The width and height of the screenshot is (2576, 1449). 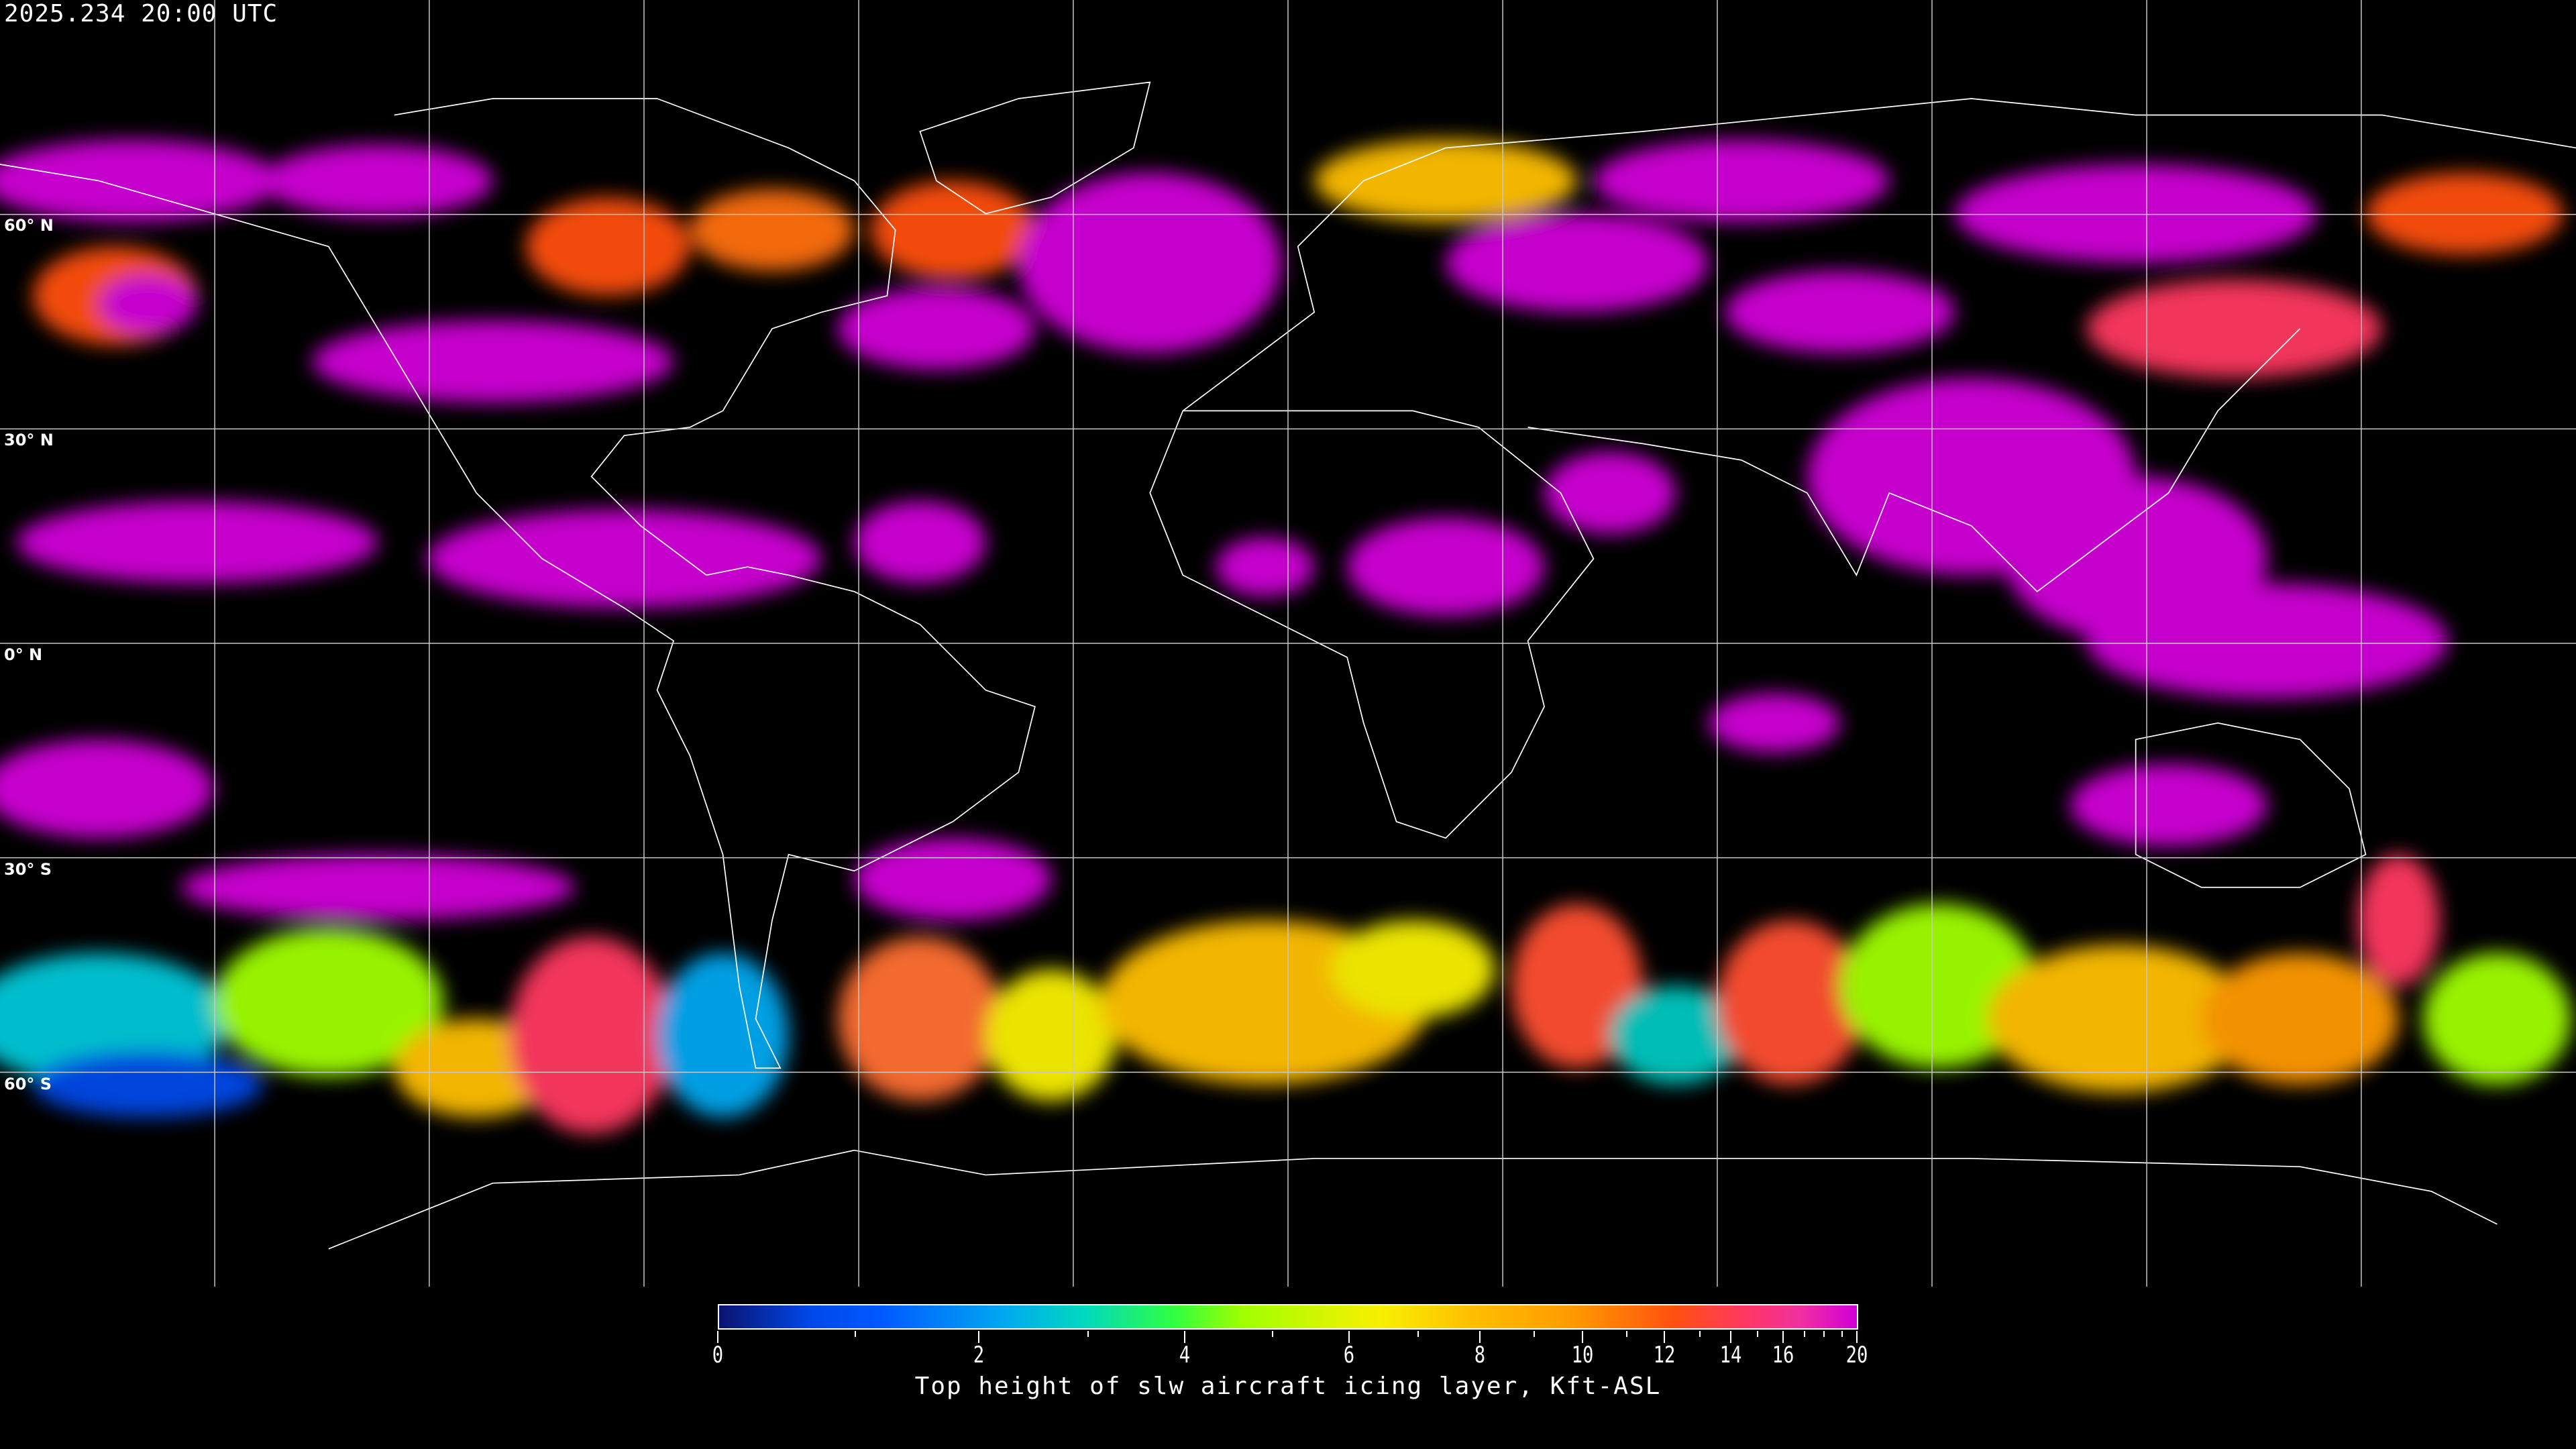 I want to click on tick-label: 20, so click(x=1856, y=1355).